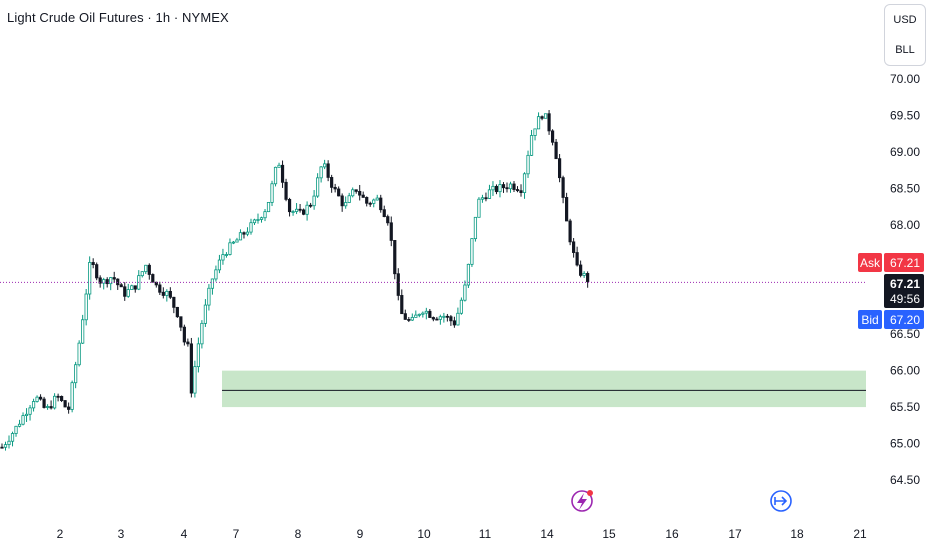 The image size is (932, 550). What do you see at coordinates (905, 284) in the screenshot?
I see `last-price-value: 67.21` at bounding box center [905, 284].